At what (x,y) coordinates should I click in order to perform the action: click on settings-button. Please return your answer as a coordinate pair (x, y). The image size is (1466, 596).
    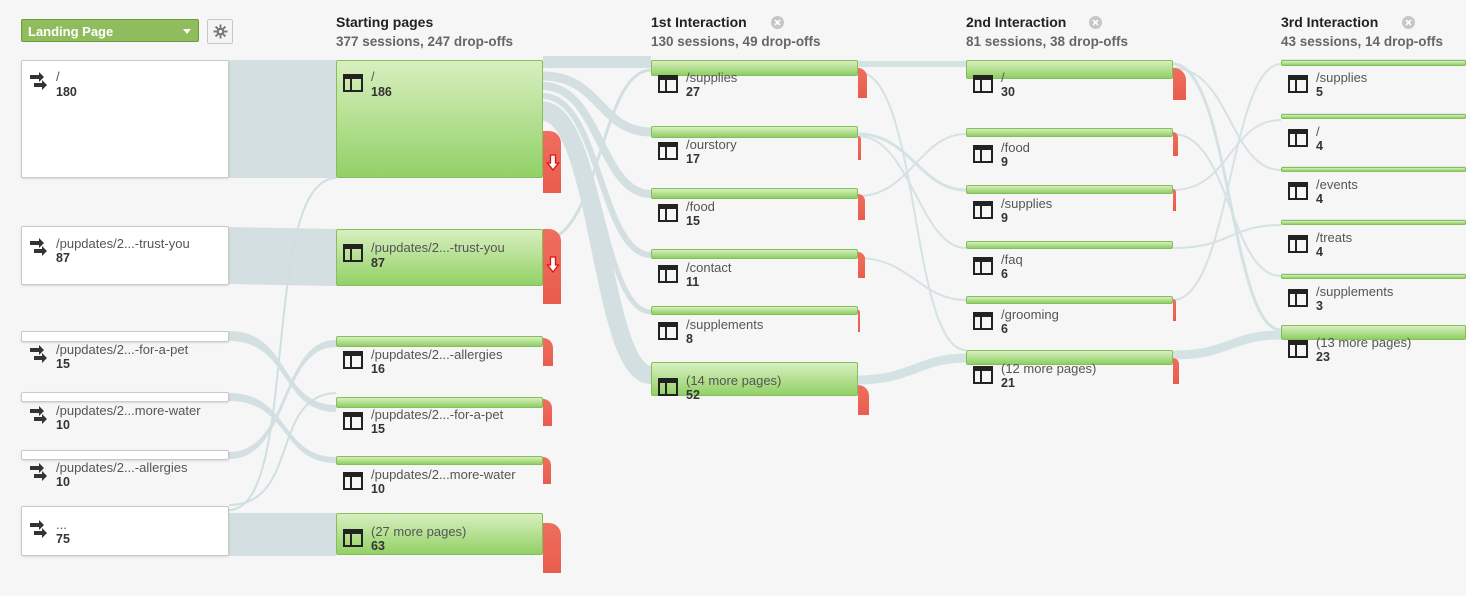
    Looking at the image, I should click on (220, 31).